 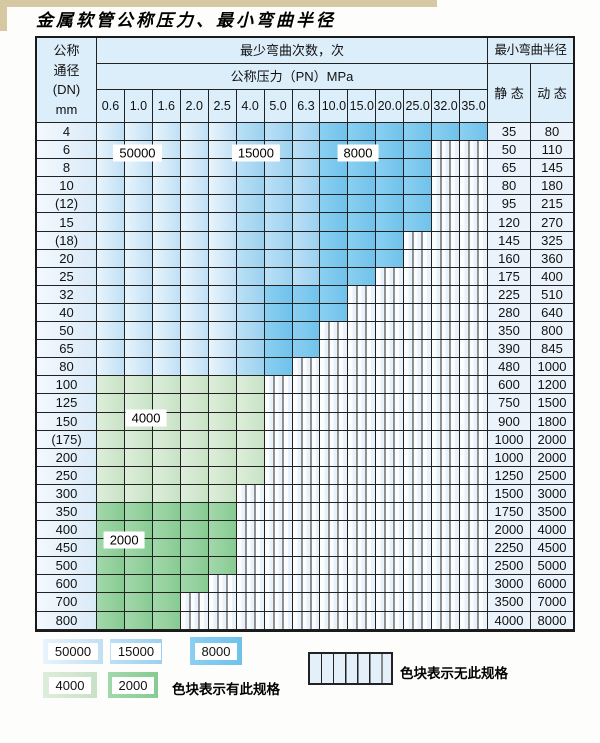 I want to click on dynamic-radius-value: 110, so click(x=552, y=150).